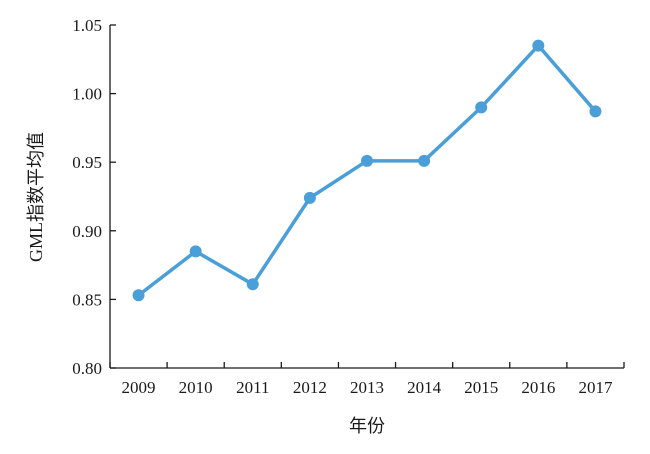 This screenshot has width=650, height=454. What do you see at coordinates (424, 387) in the screenshot?
I see `x-tick-label: 2014` at bounding box center [424, 387].